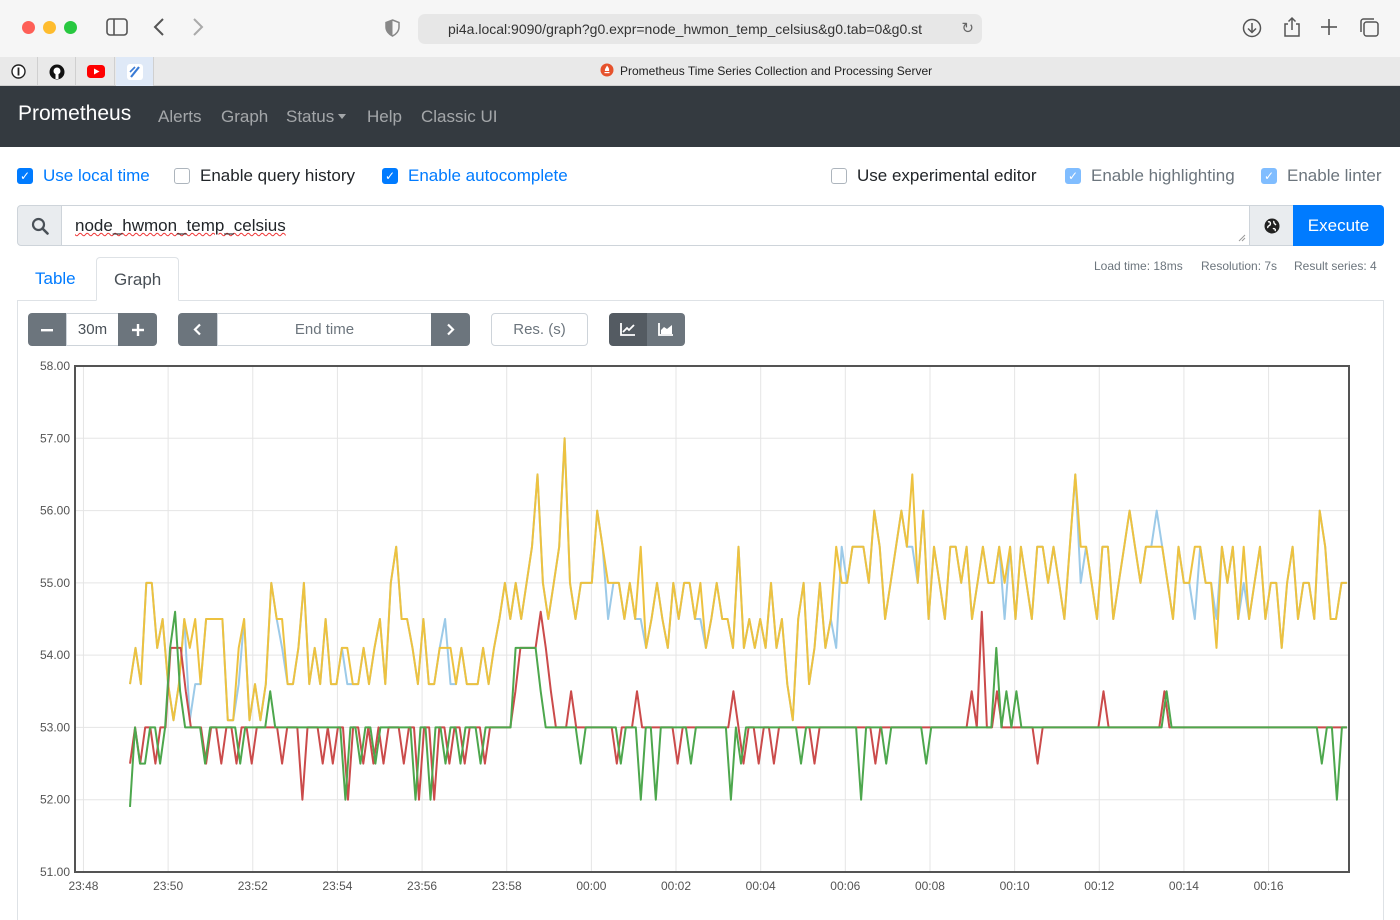 The height and width of the screenshot is (920, 1400). I want to click on decrease-range-button, so click(47, 329).